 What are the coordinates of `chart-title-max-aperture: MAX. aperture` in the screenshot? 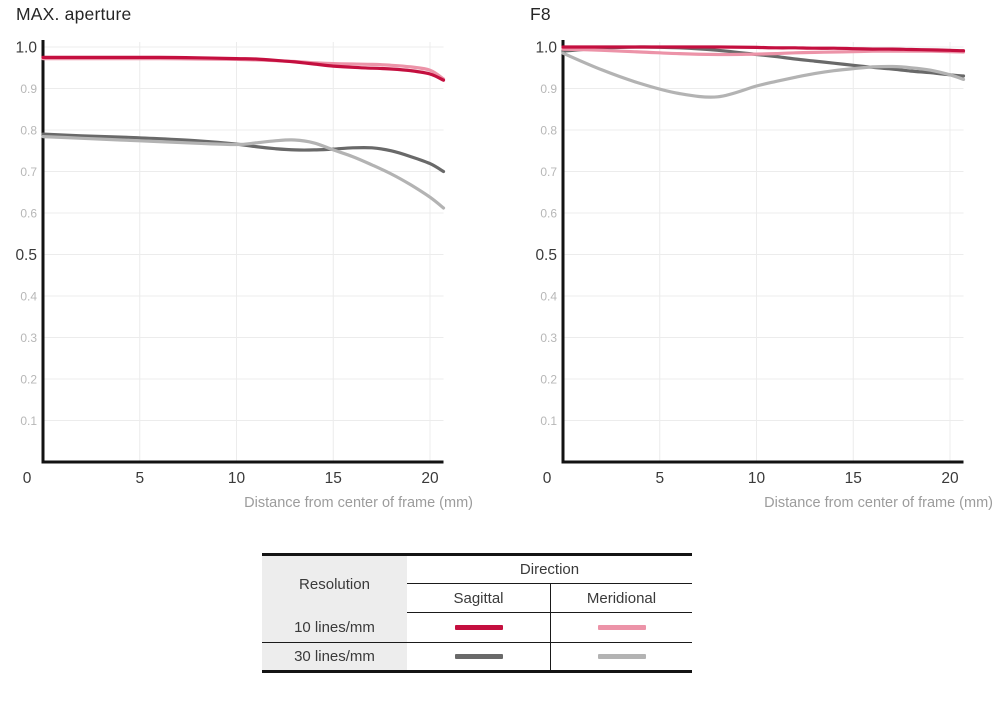 It's located at (74, 14).